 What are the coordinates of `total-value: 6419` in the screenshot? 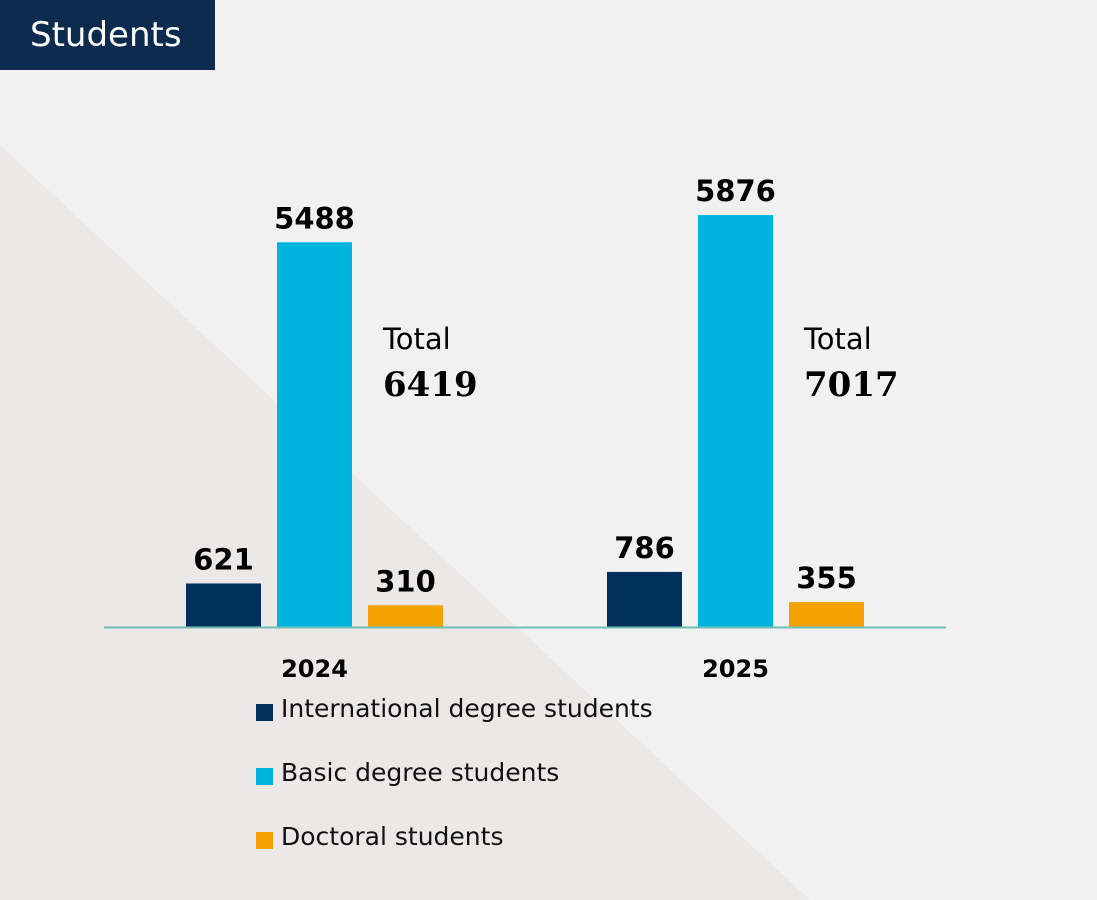 It's located at (430, 385).